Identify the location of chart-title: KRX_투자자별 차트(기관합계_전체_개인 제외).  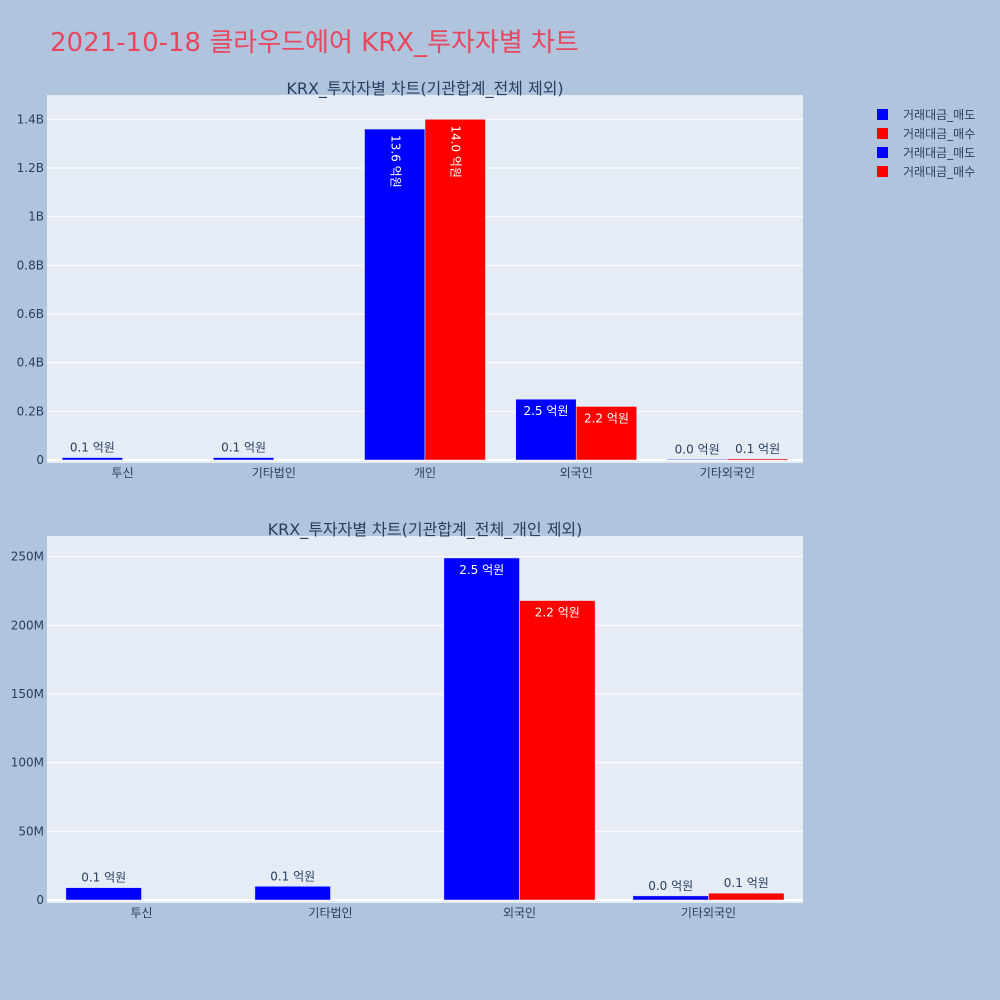
(425, 530).